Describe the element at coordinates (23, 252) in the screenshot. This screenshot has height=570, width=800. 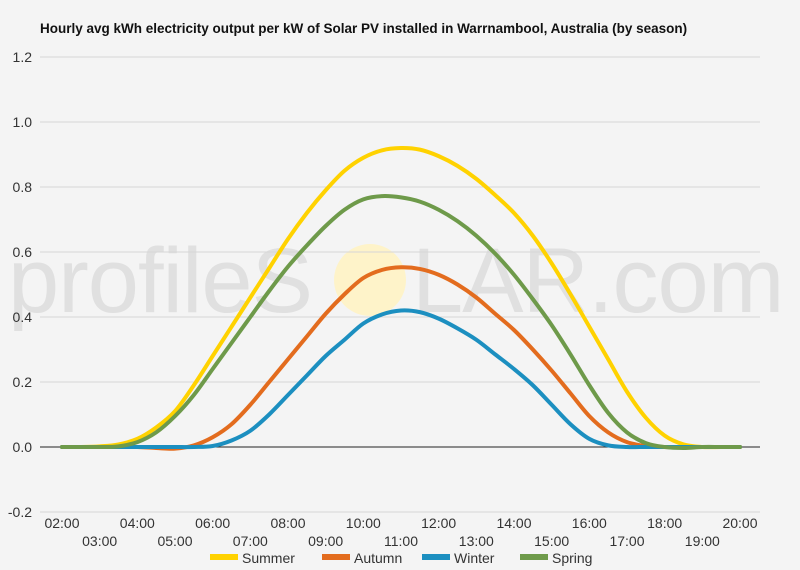
I see `y-tick-label: 0.6` at that location.